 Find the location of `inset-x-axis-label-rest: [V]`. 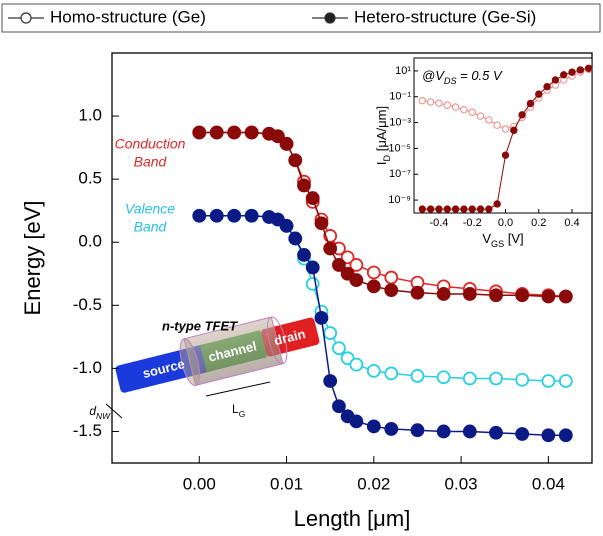

inset-x-axis-label-rest: [V] is located at coordinates (514, 238).